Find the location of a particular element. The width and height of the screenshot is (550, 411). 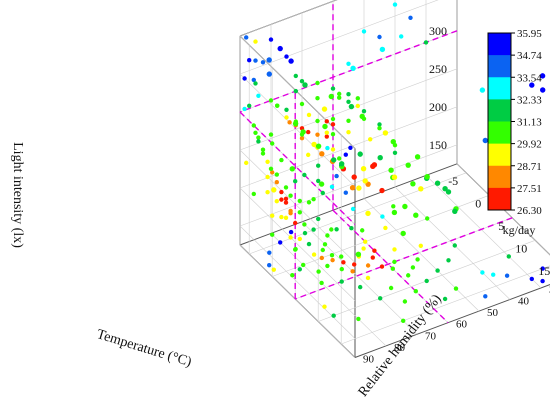

colorbar-label: 33.54 is located at coordinates (529, 78).